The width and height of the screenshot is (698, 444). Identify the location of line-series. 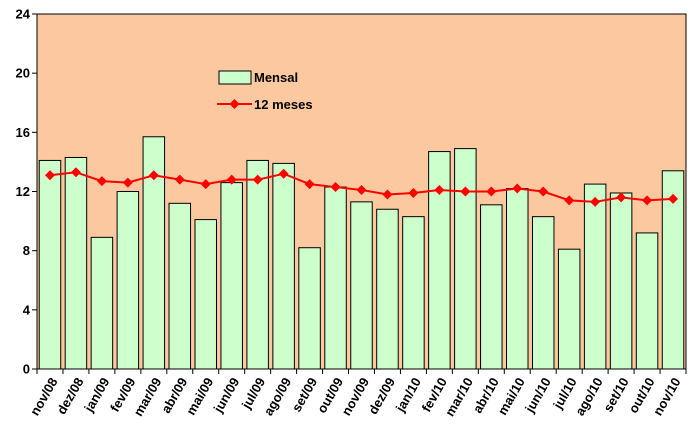
(361, 187).